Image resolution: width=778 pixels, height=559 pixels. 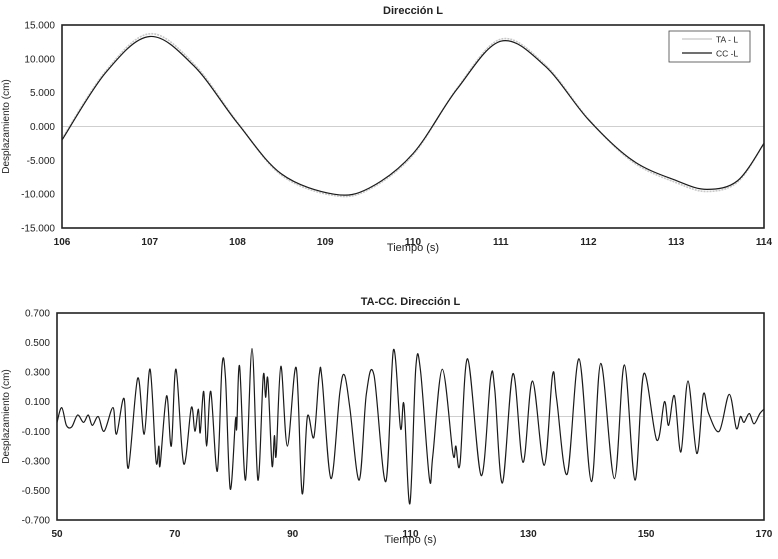 I want to click on y-tick-label: -0.700, so click(x=36, y=521).